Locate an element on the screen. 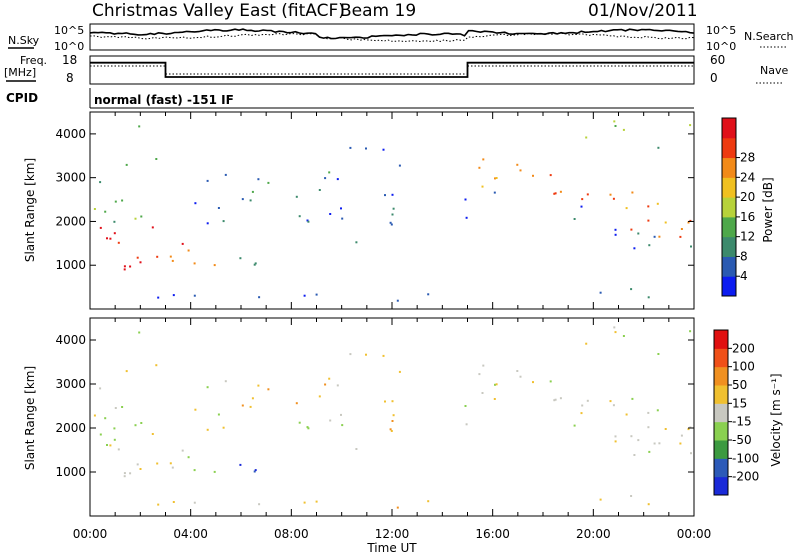  cpid-text: normal (fast) -151 IF is located at coordinates (164, 100).